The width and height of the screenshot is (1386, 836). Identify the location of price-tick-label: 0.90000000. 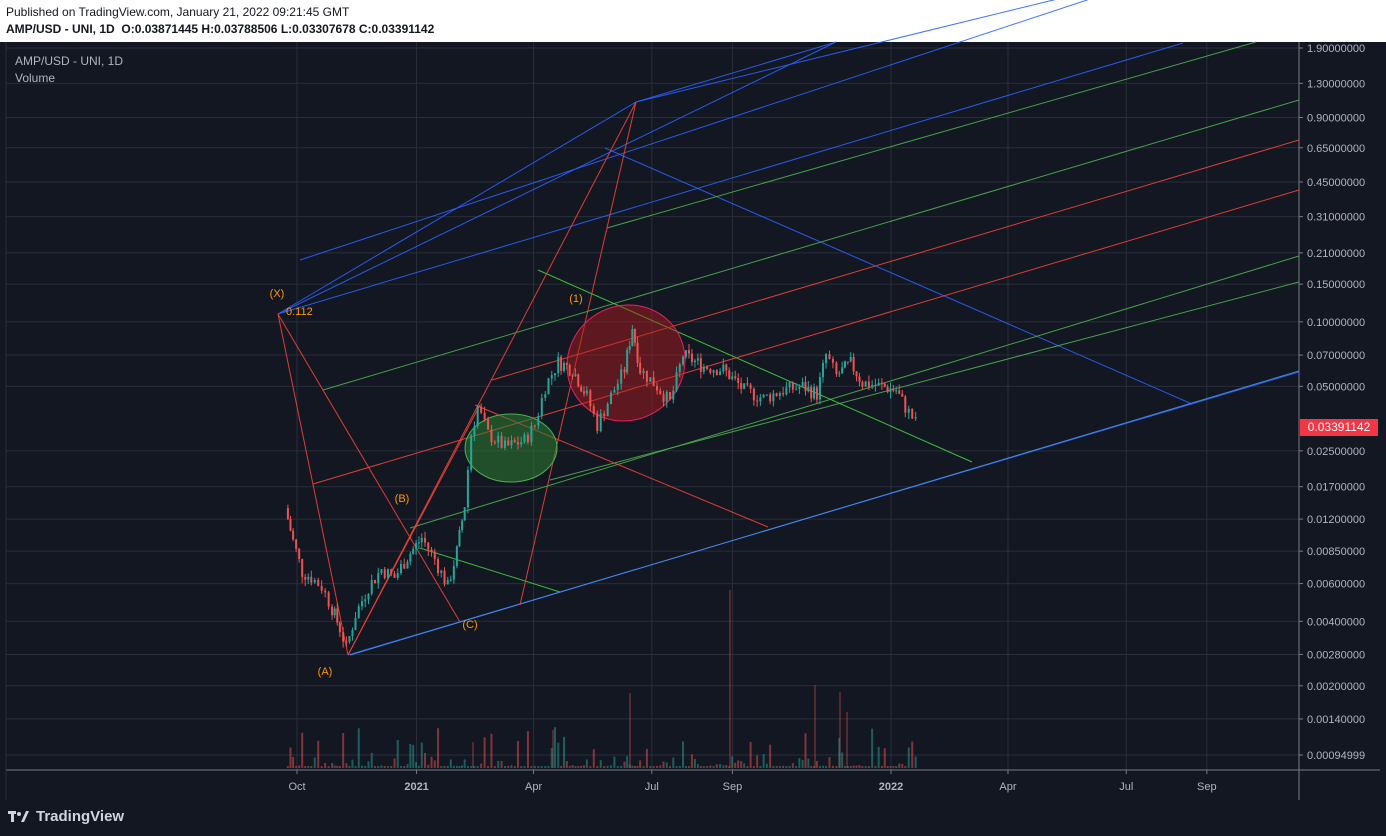
(1336, 119).